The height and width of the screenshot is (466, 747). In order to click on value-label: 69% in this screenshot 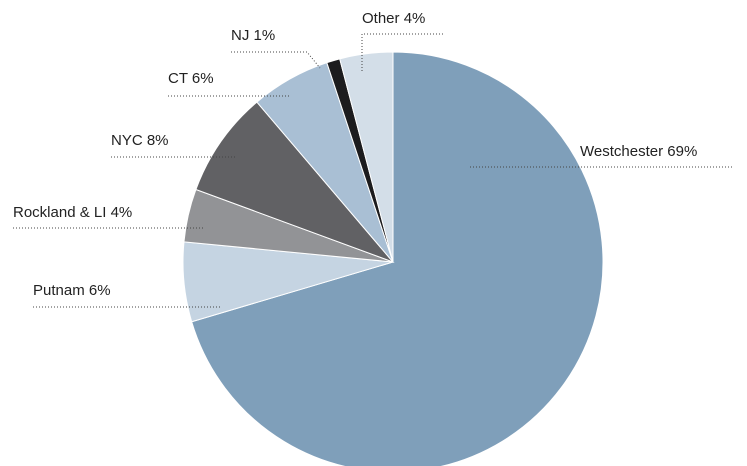, I will do `click(682, 151)`.